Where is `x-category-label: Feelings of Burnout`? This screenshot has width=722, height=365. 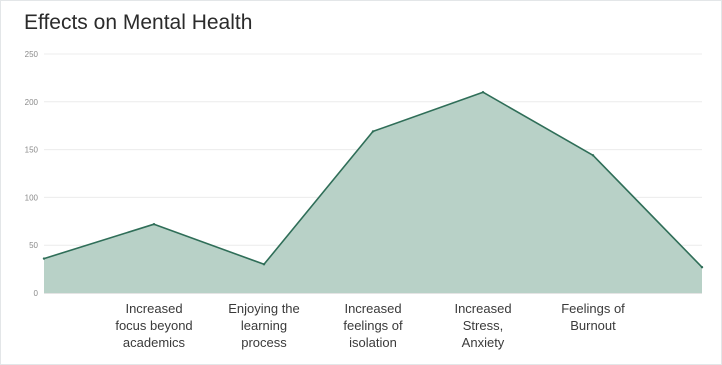
x-category-label: Feelings of Burnout is located at coordinates (593, 317).